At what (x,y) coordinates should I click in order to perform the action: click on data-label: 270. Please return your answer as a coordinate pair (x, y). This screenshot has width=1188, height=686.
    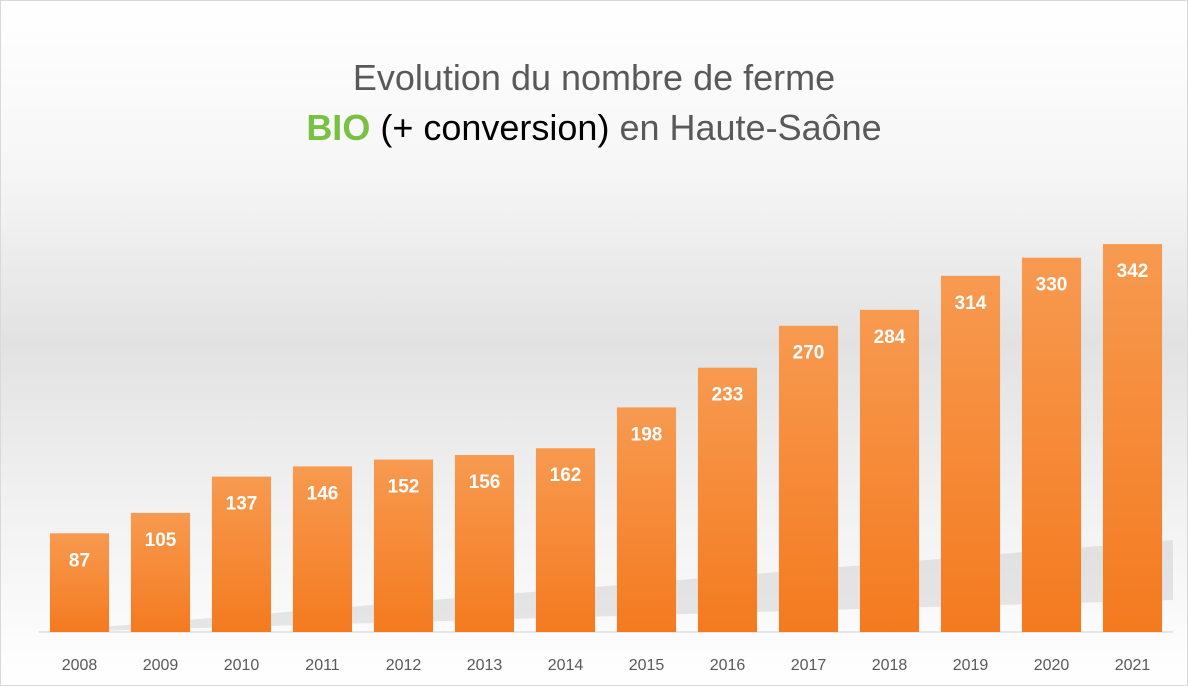
    Looking at the image, I should click on (809, 353).